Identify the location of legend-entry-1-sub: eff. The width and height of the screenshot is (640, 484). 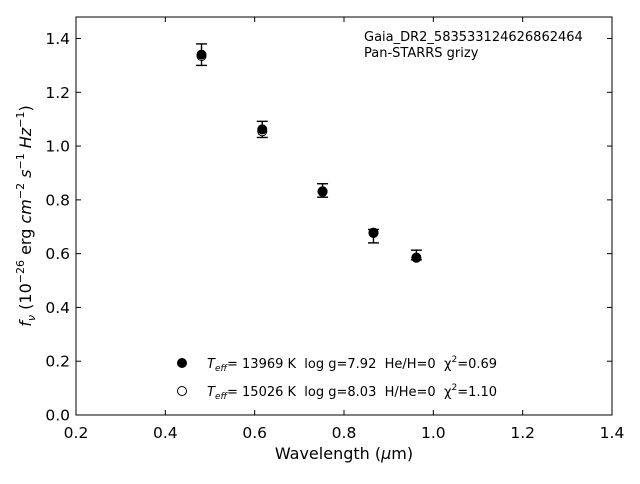
(222, 369).